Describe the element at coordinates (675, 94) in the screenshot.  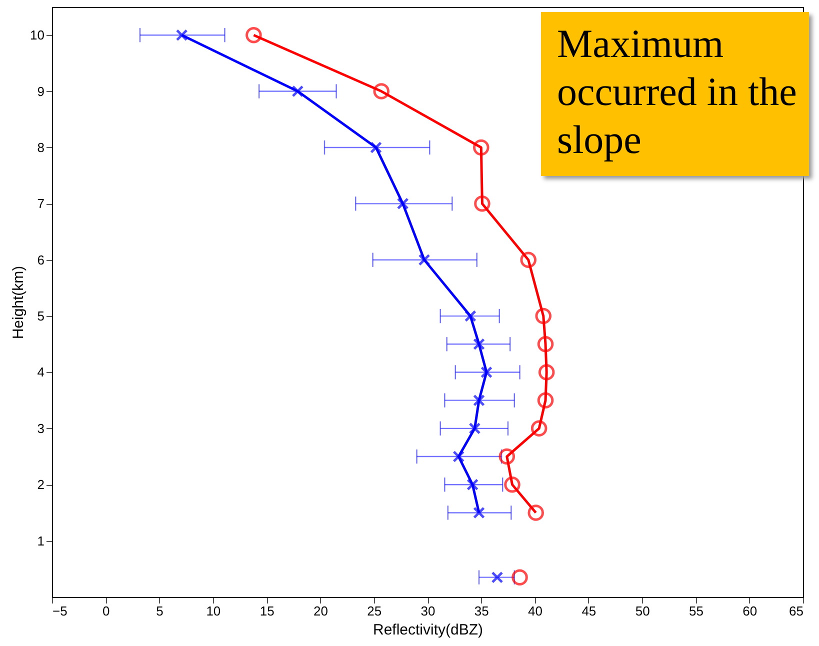
I see `note-box: Maximum occurred in the slope` at that location.